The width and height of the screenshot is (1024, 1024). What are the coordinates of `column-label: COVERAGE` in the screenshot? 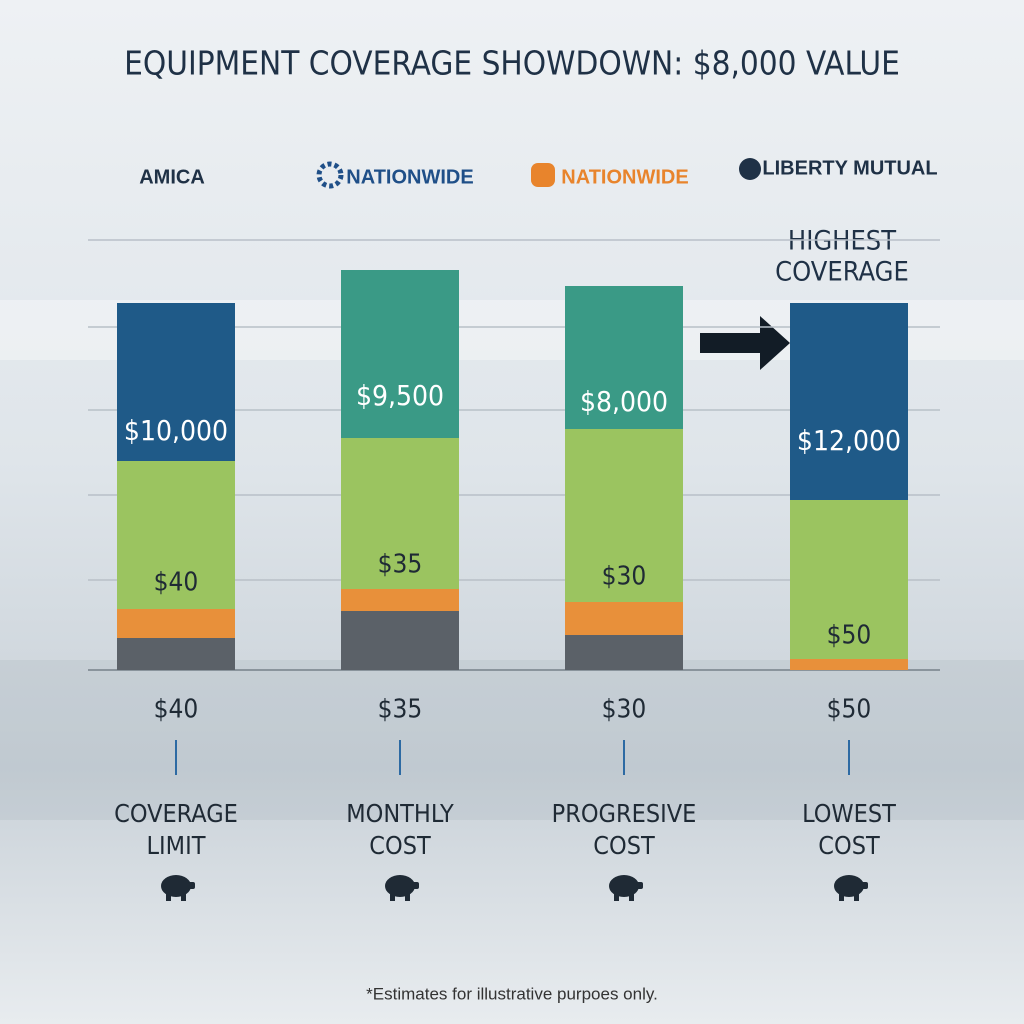 It's located at (176, 813).